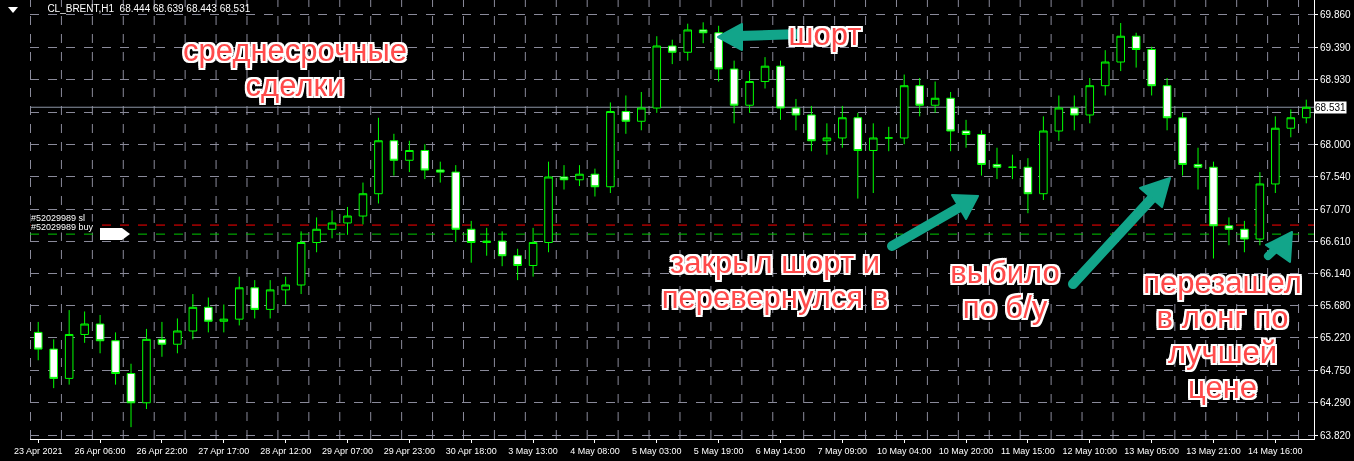 The width and height of the screenshot is (1354, 461). Describe the element at coordinates (224, 450) in the screenshot. I see `x-tick-label: 27 Apr 17:00` at that location.